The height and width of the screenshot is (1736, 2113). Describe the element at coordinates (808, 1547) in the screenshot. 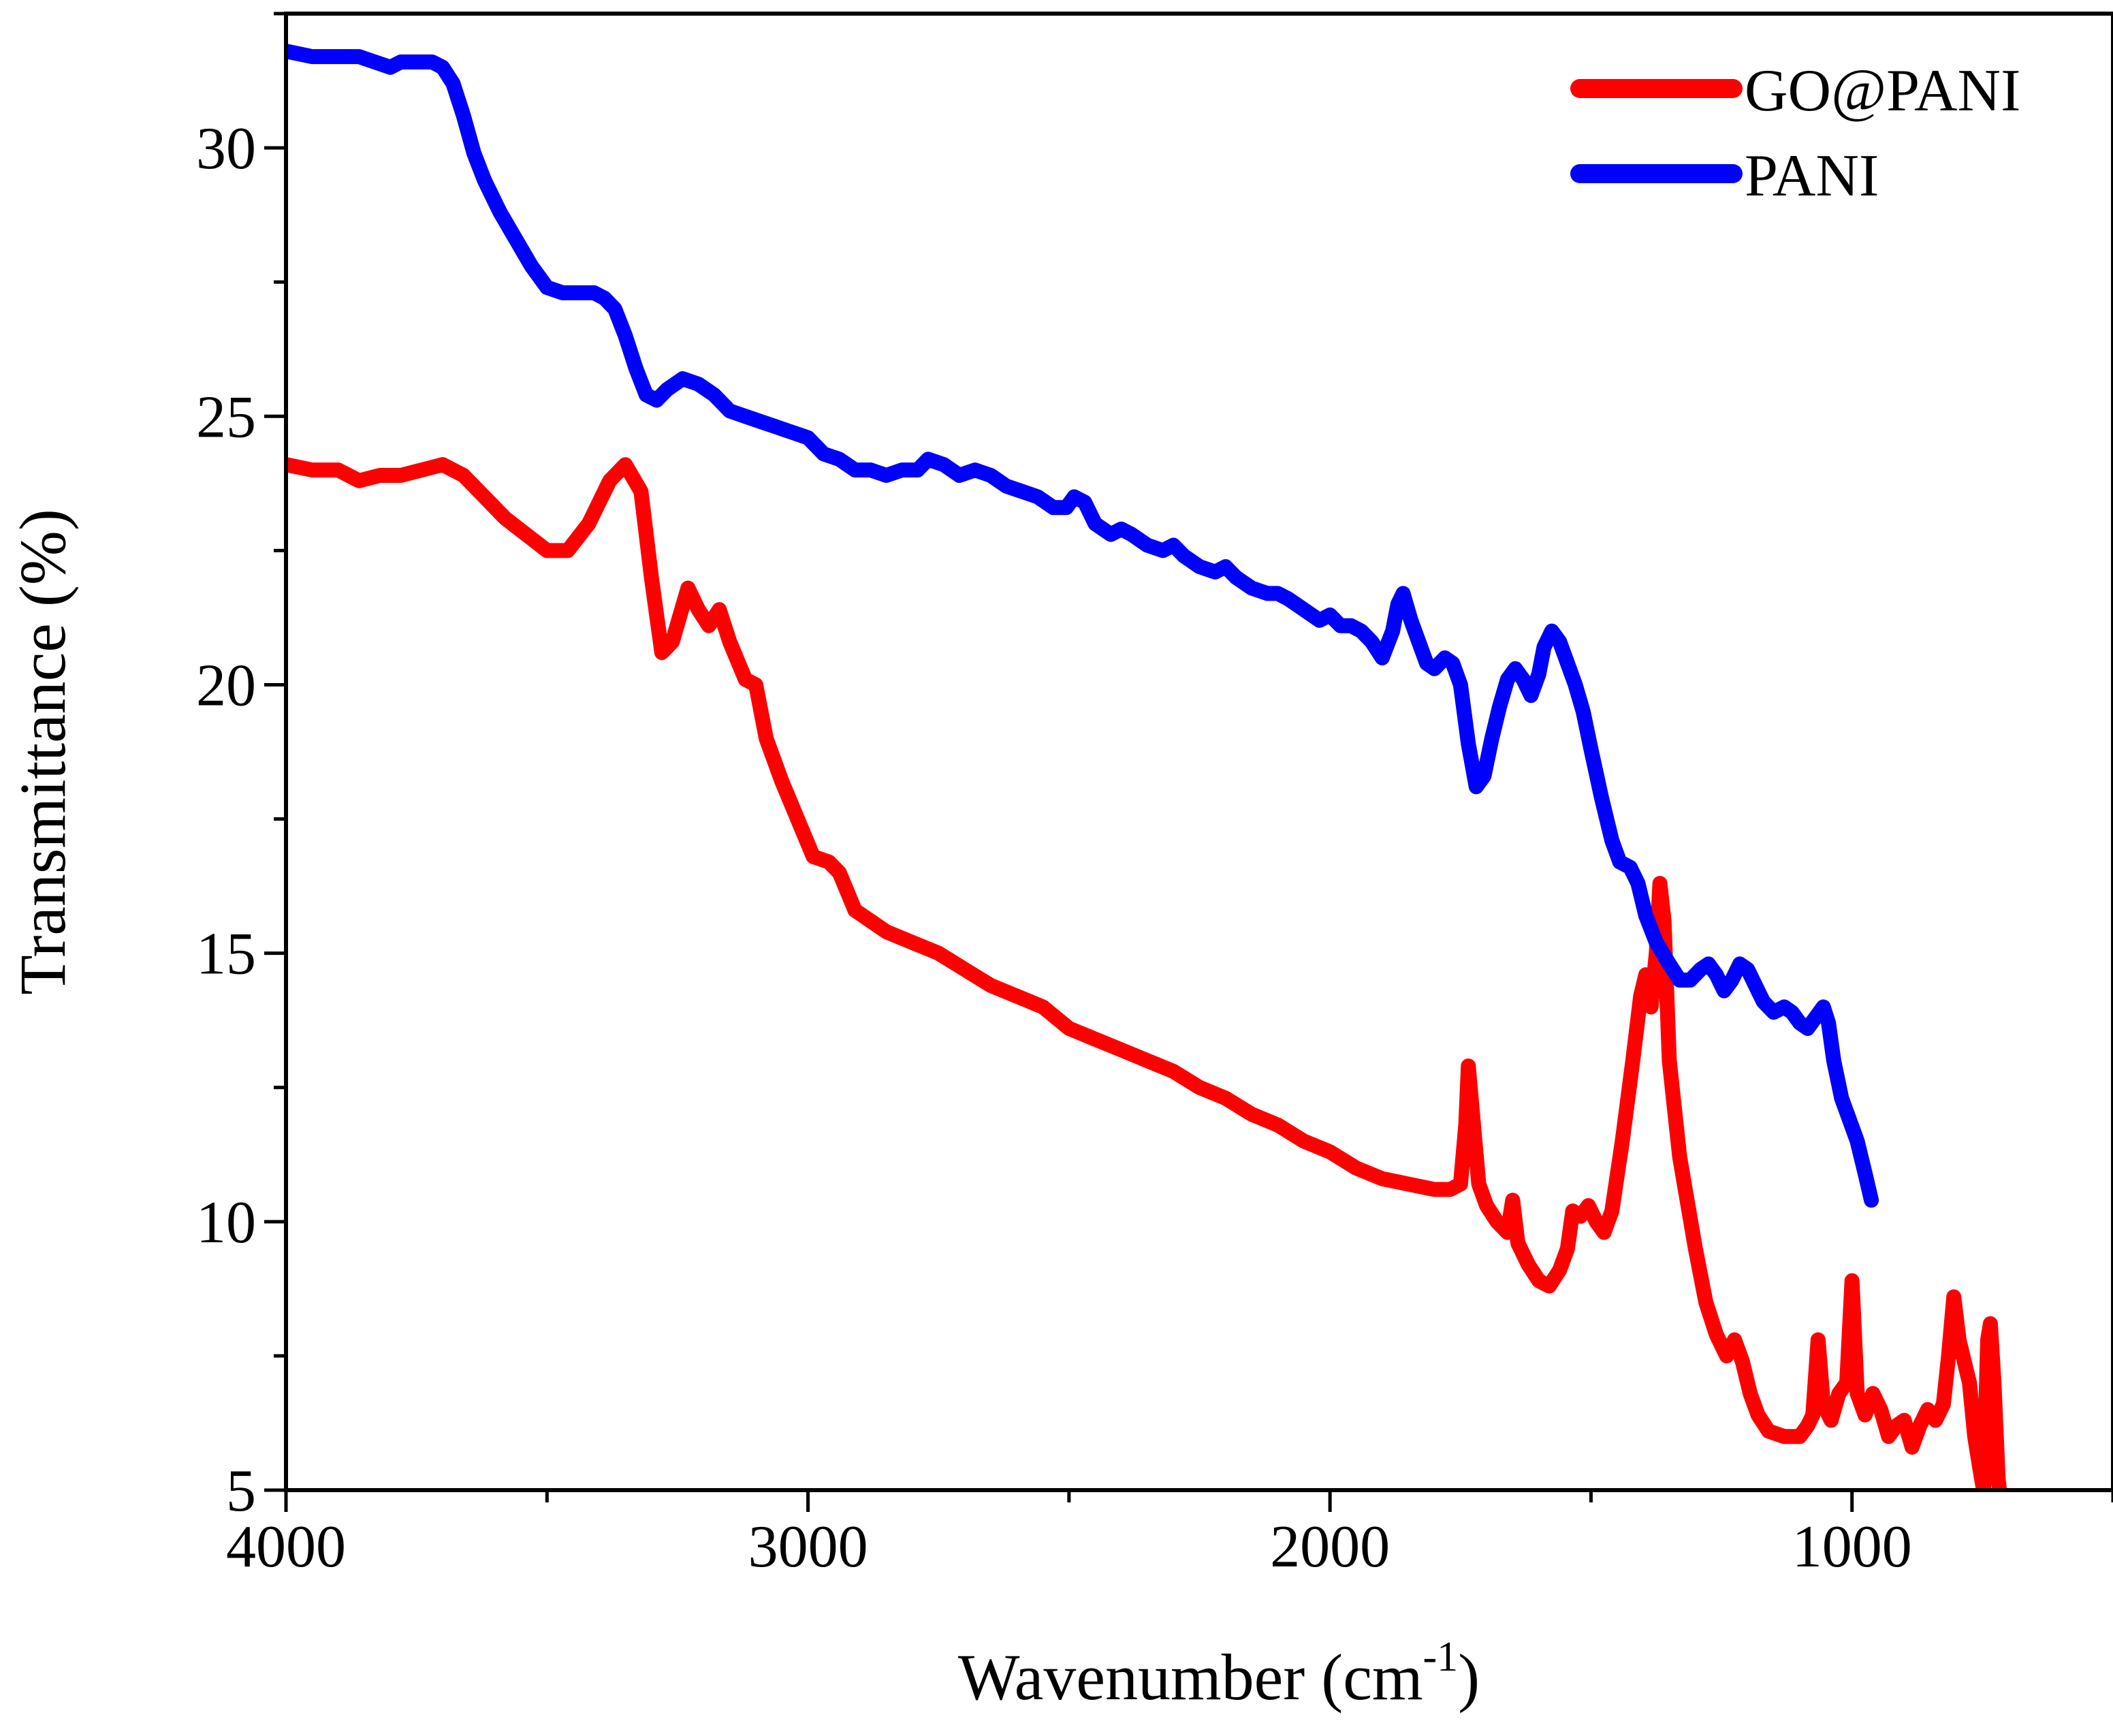

I see `x-tick-label: 3000` at that location.